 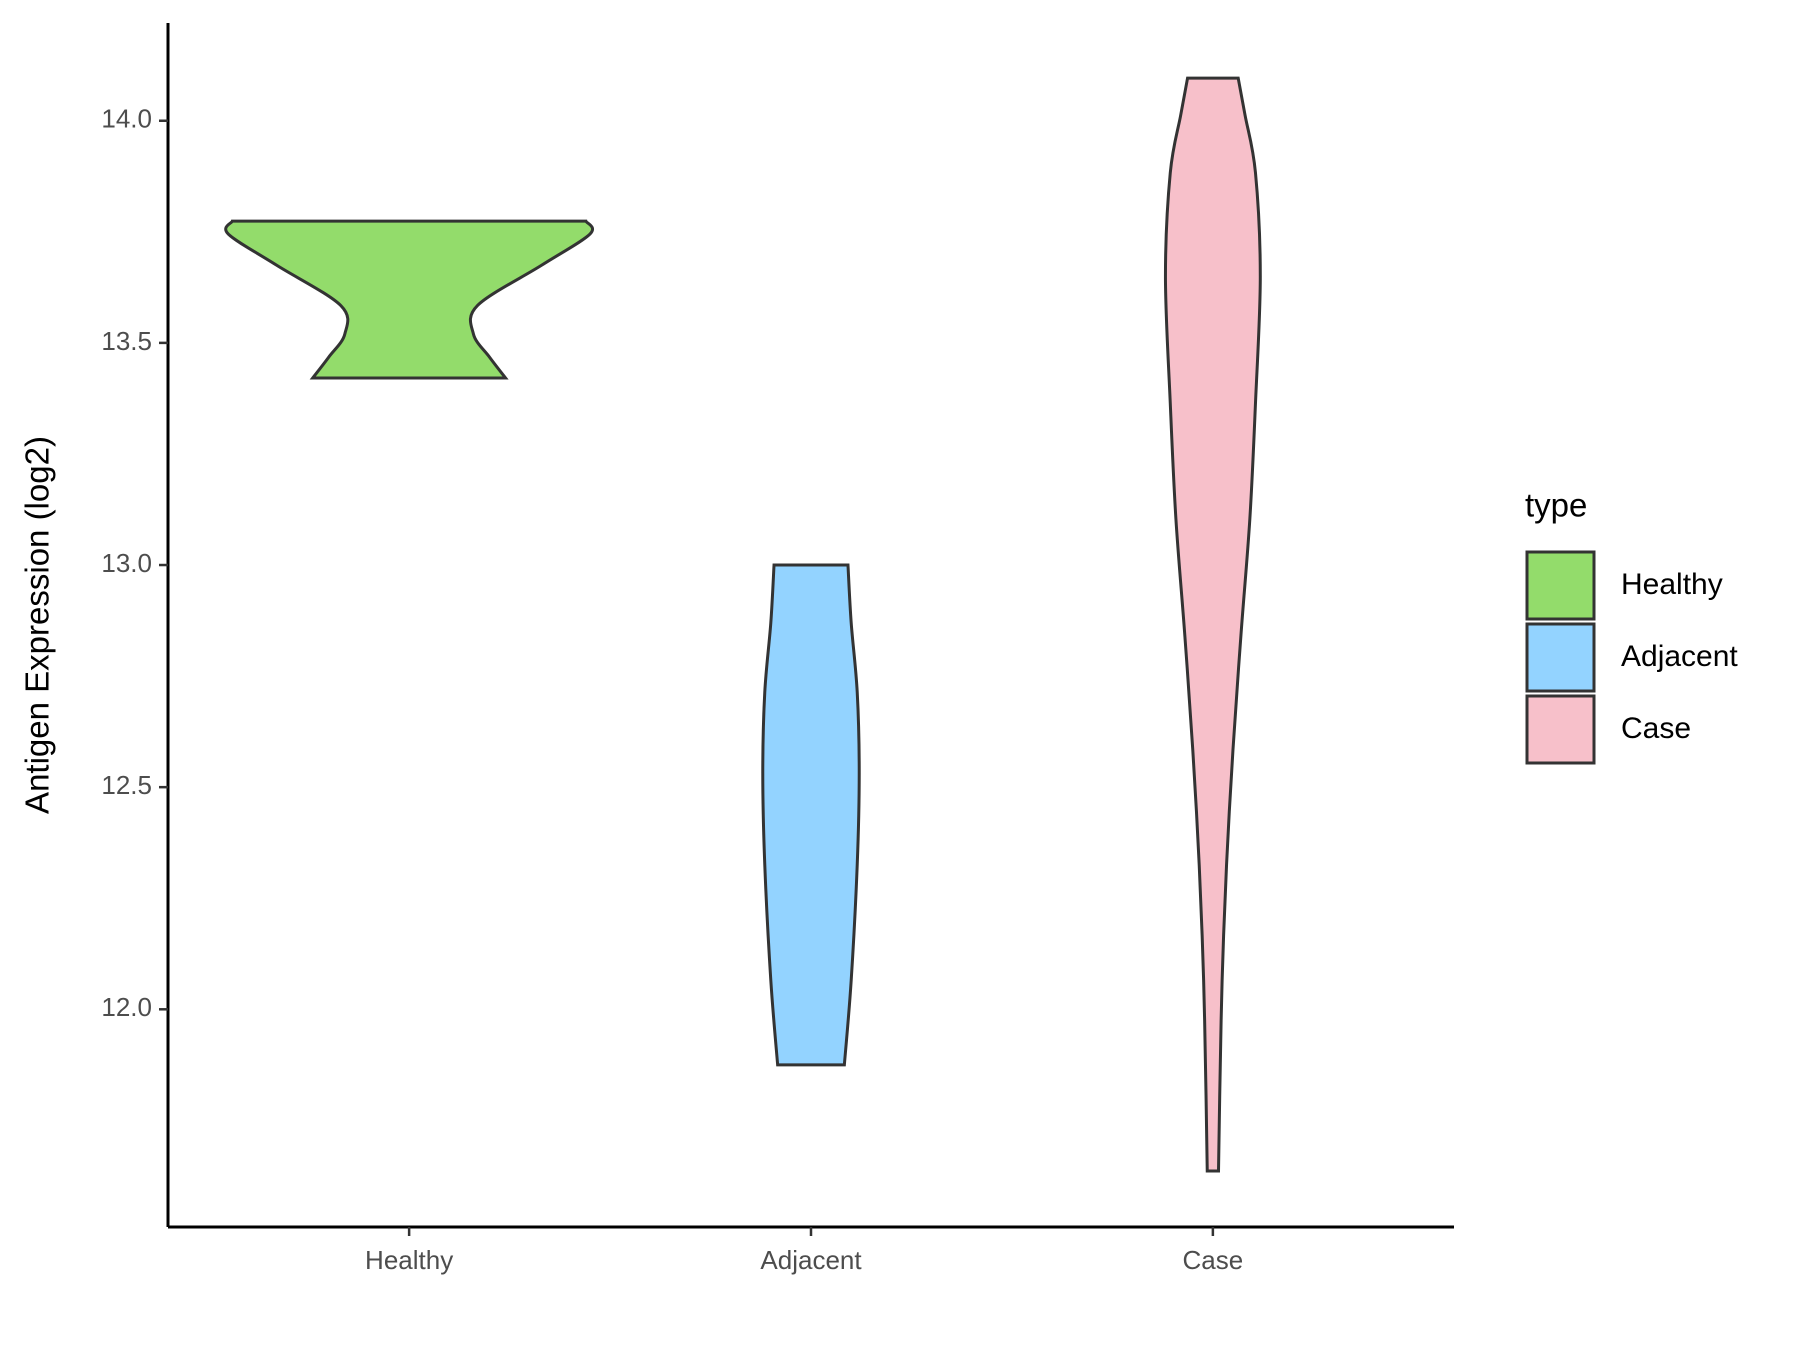 What do you see at coordinates (126, 563) in the screenshot?
I see `y-tick-label: 13.0` at bounding box center [126, 563].